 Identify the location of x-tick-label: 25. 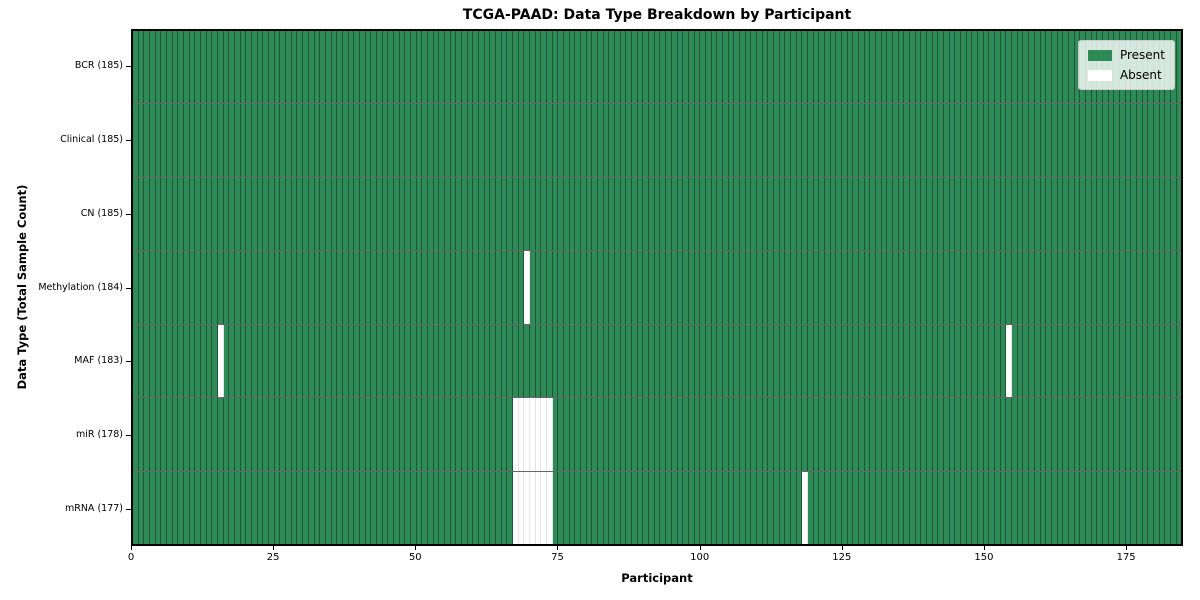
(273, 557).